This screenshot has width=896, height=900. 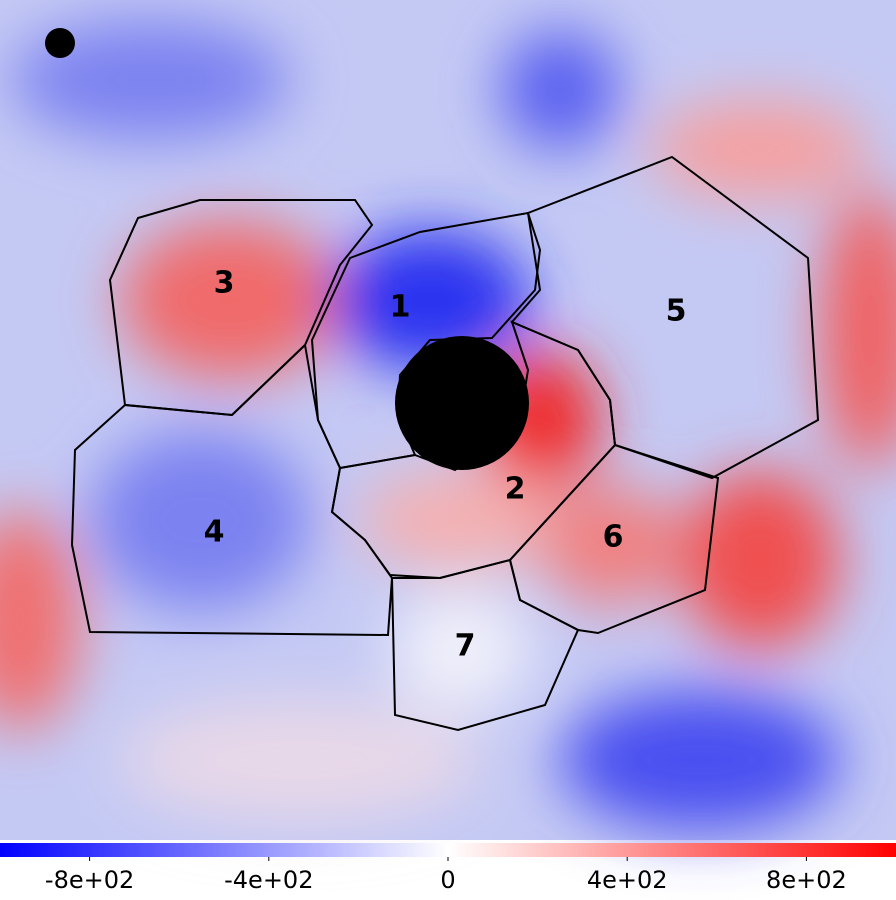 I want to click on region-label: 1, so click(x=400, y=307).